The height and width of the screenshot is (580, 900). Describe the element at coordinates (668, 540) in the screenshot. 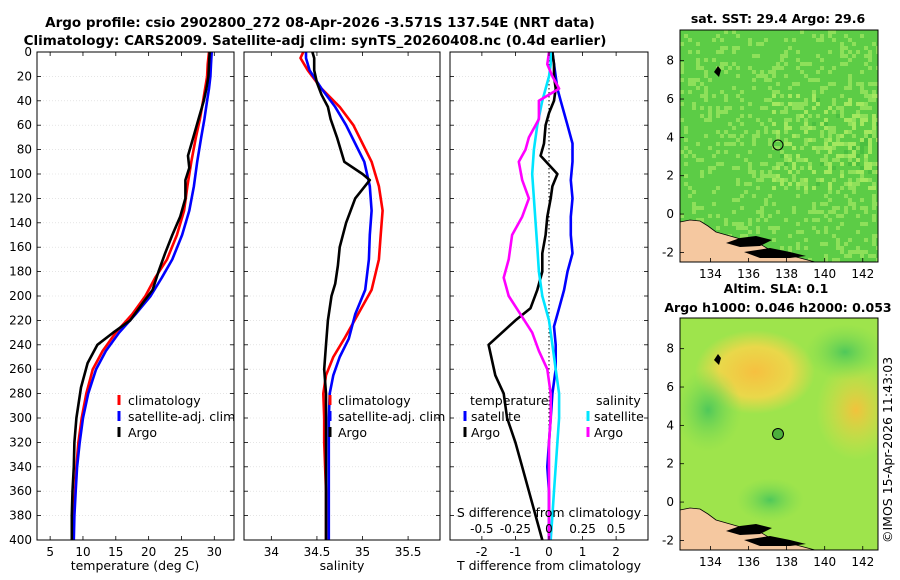

I see `lat-tick-label: -2` at that location.